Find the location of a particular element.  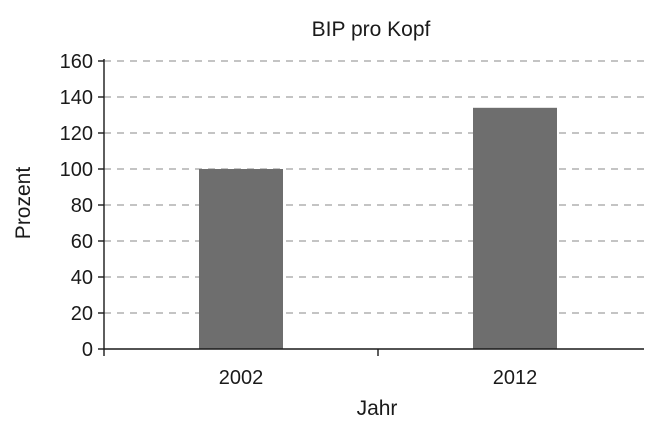

bar-2002 is located at coordinates (241, 259).